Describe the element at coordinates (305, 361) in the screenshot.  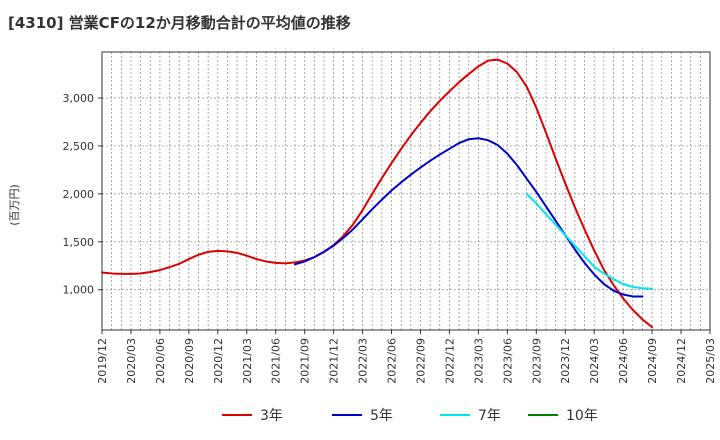
I see `x-tick-label: 2021/09` at that location.